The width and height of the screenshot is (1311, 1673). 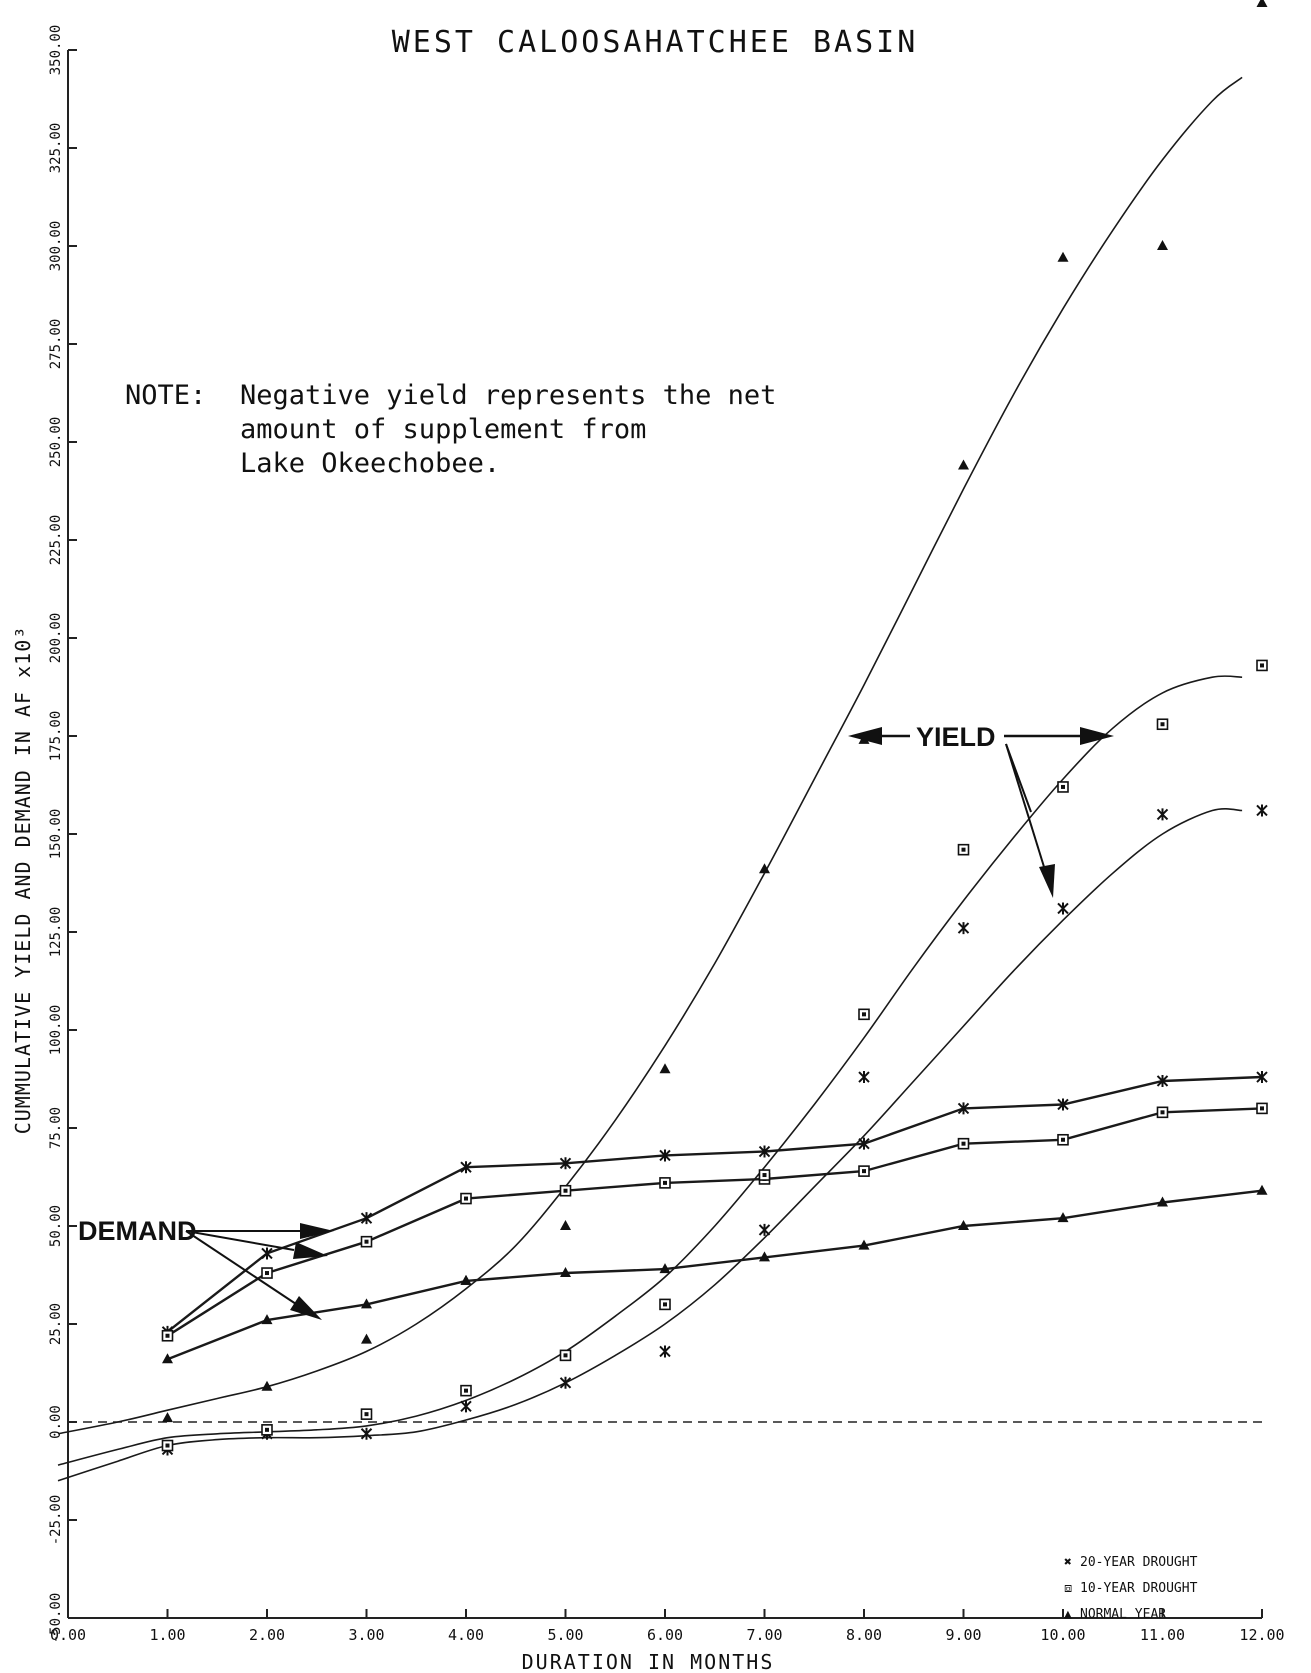 What do you see at coordinates (56, 932) in the screenshot?
I see `y-tick-label: 125.00` at bounding box center [56, 932].